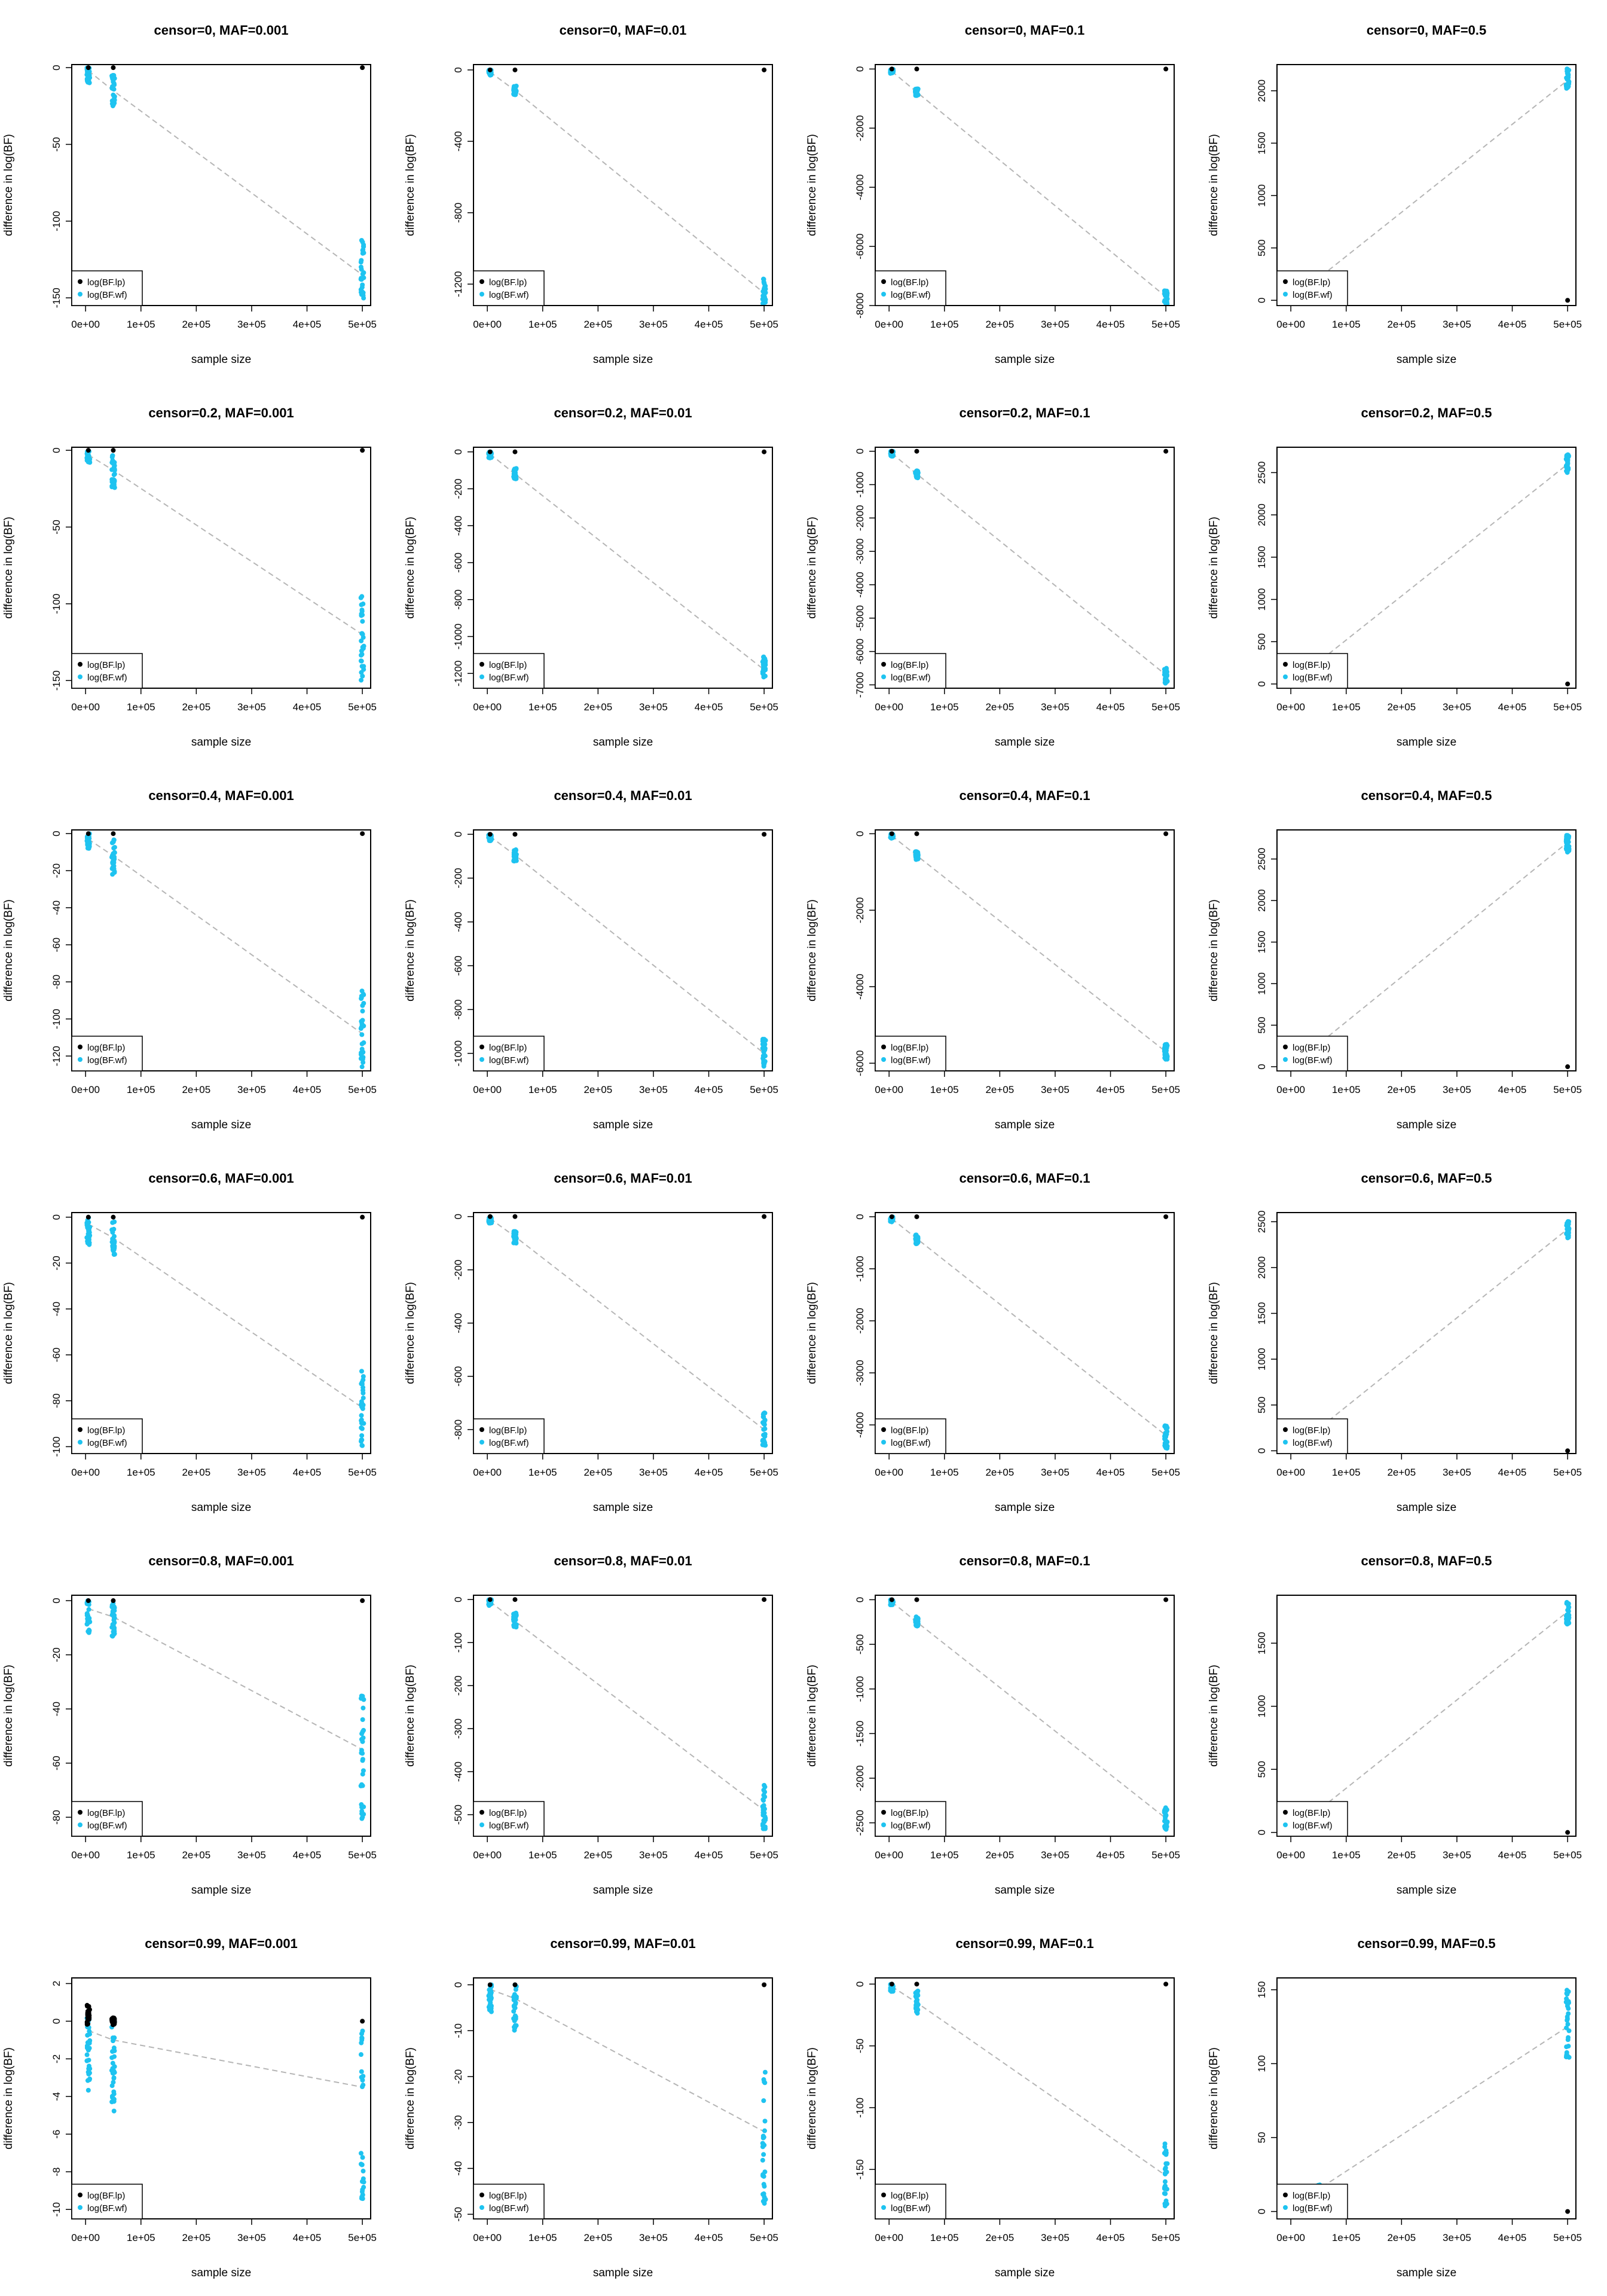  What do you see at coordinates (56, 1654) in the screenshot?
I see `y-tick-label: -20` at bounding box center [56, 1654].